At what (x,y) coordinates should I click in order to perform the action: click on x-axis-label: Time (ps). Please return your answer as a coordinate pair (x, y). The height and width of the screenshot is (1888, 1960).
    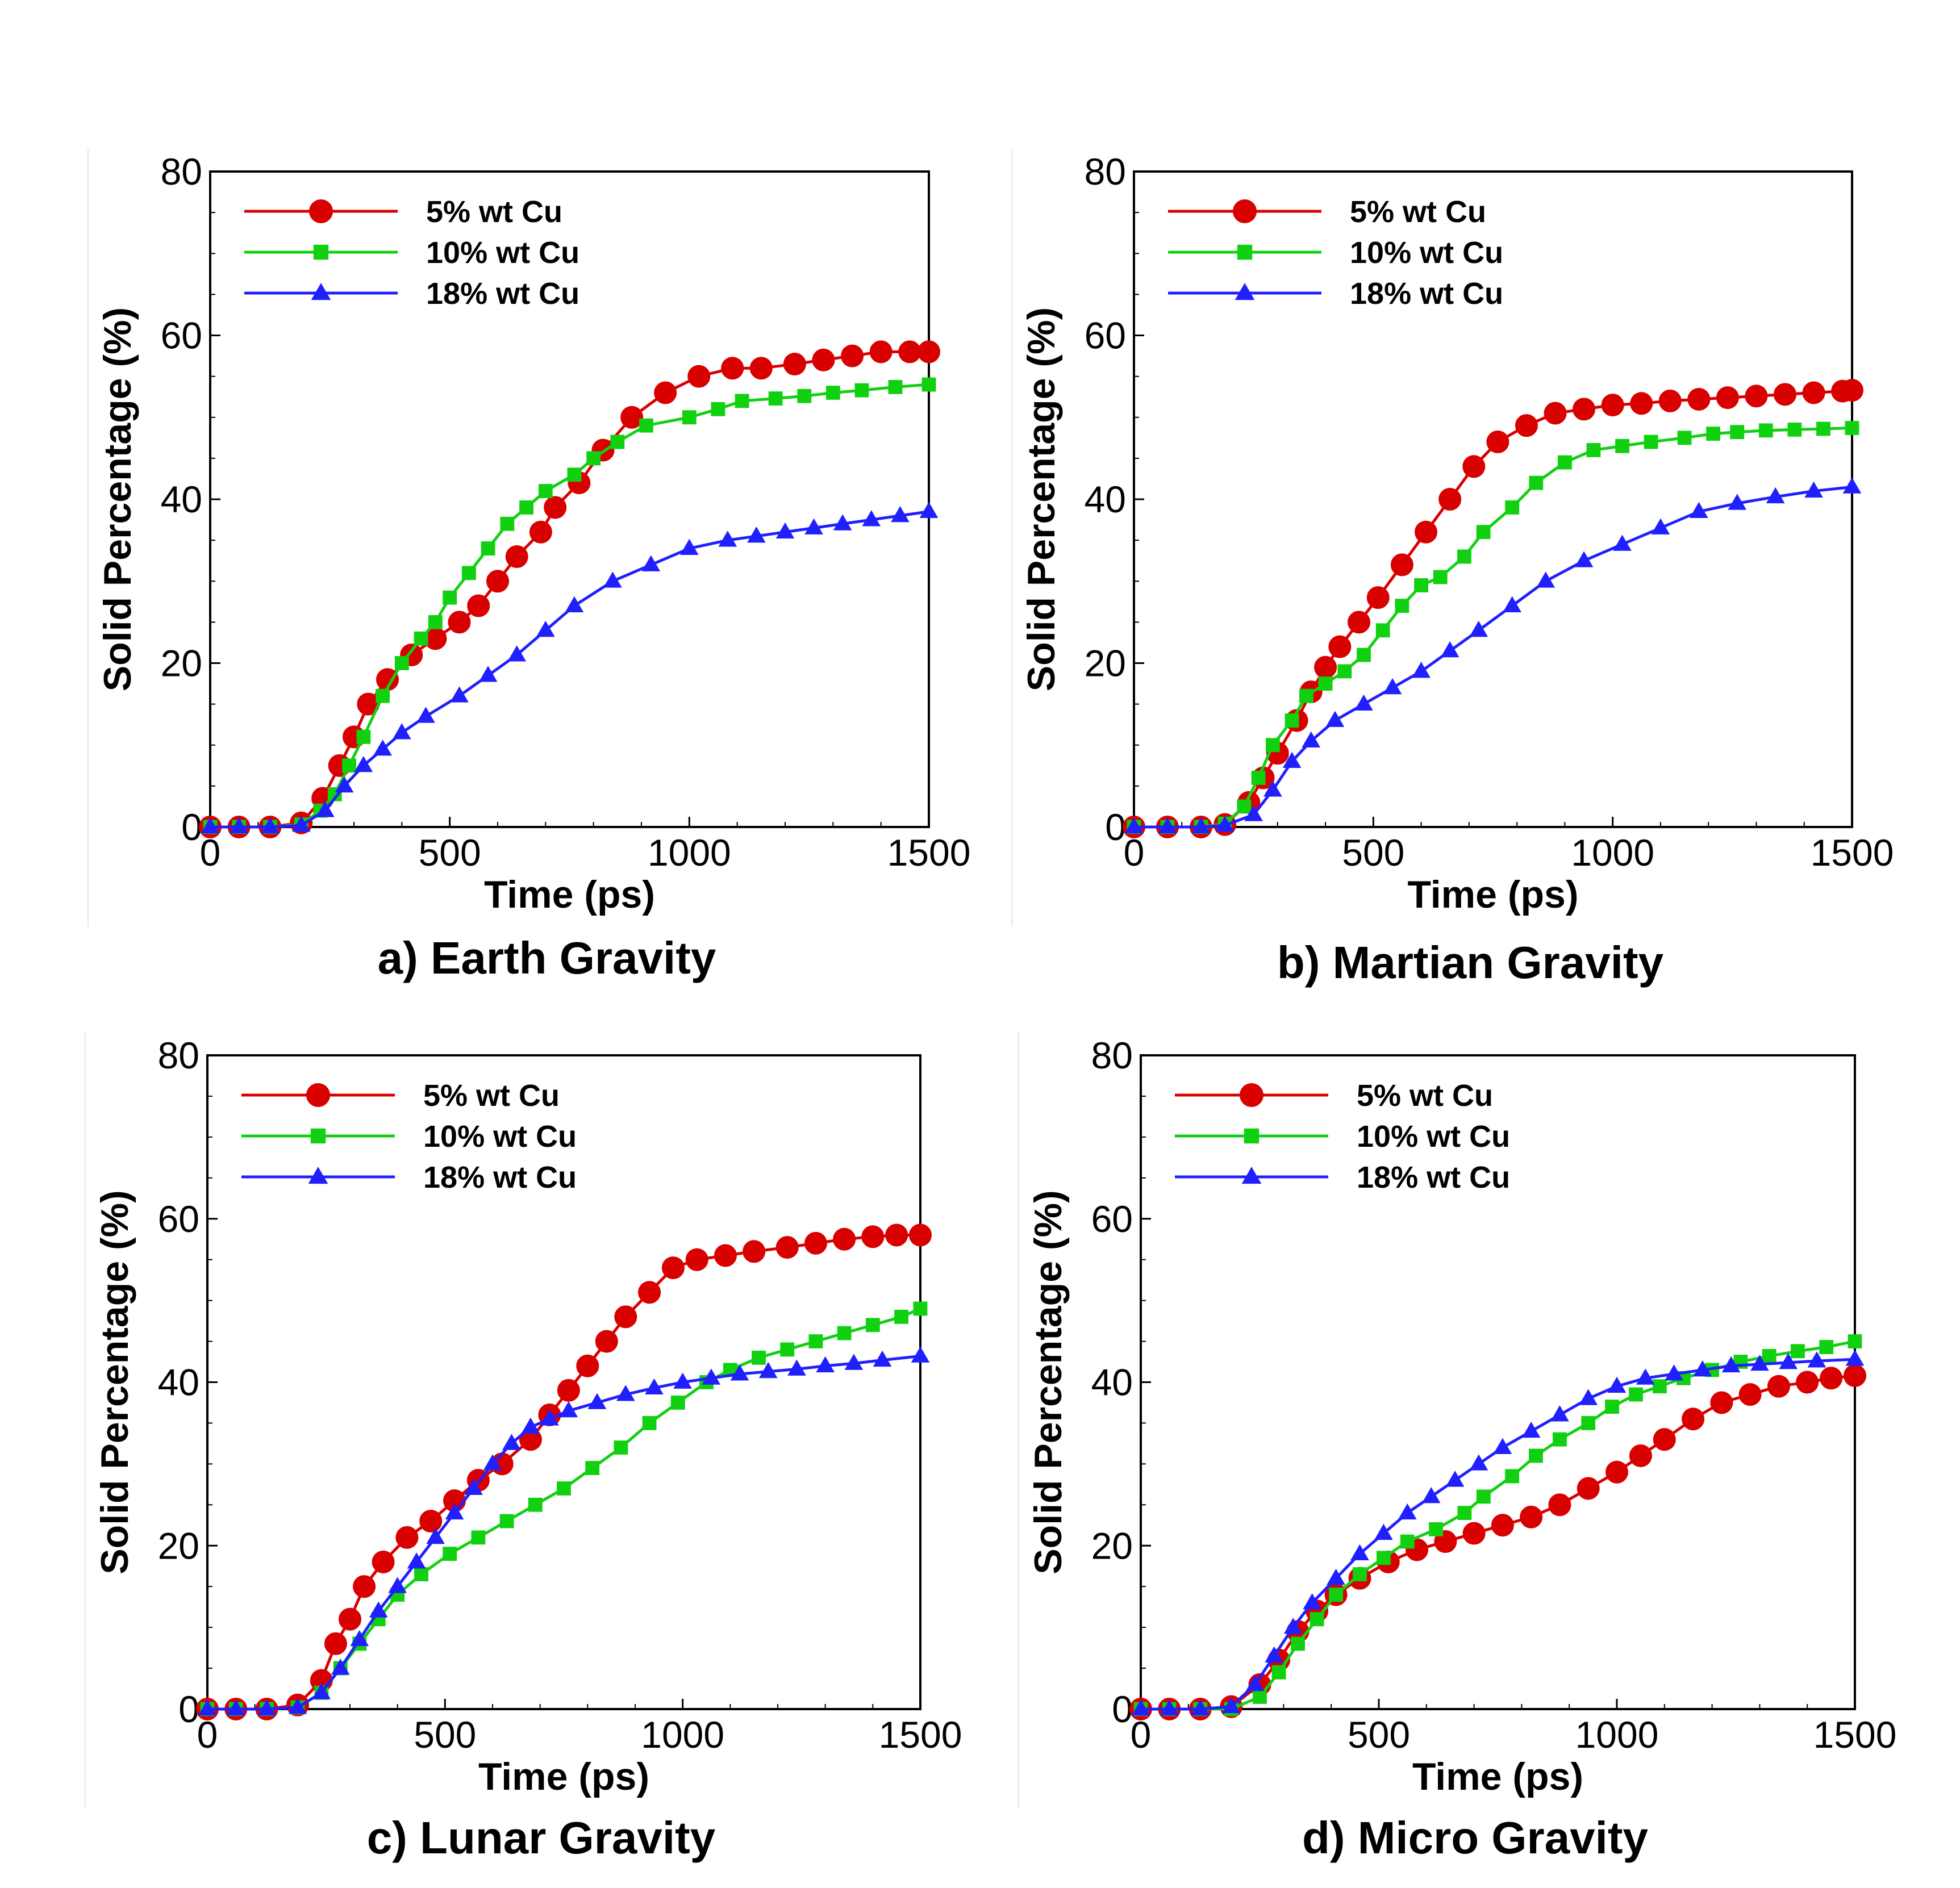
    Looking at the image, I should click on (1497, 1777).